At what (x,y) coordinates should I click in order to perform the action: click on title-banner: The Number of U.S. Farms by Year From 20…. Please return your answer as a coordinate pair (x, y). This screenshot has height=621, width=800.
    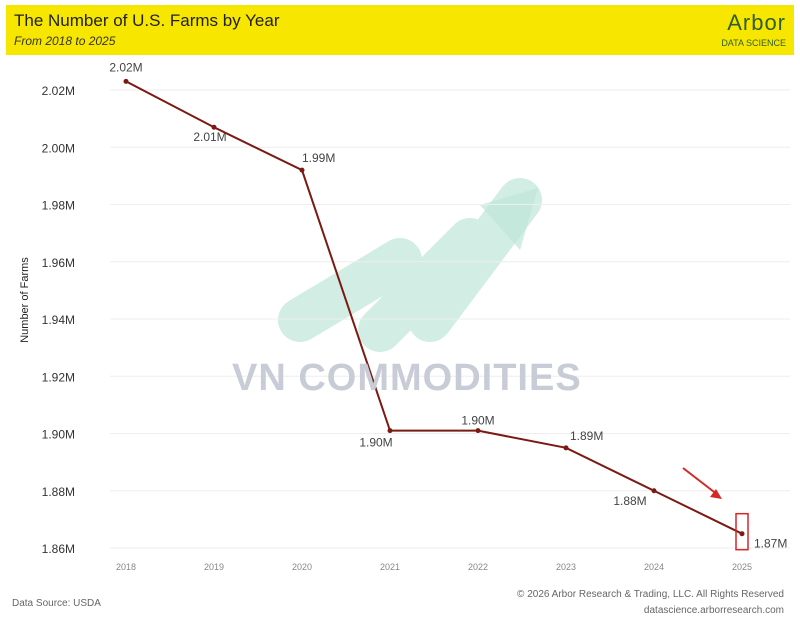
    Looking at the image, I should click on (400, 30).